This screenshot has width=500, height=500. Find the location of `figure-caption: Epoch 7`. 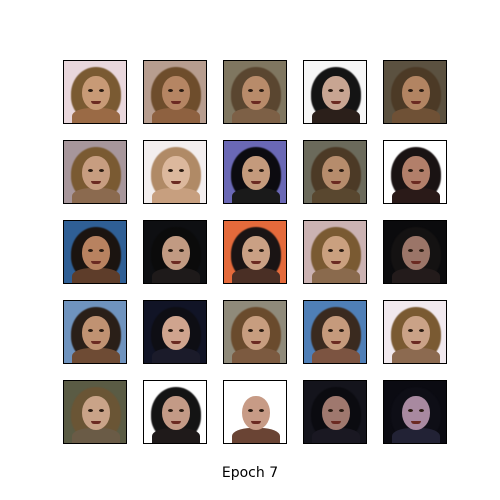

figure-caption: Epoch 7 is located at coordinates (250, 473).